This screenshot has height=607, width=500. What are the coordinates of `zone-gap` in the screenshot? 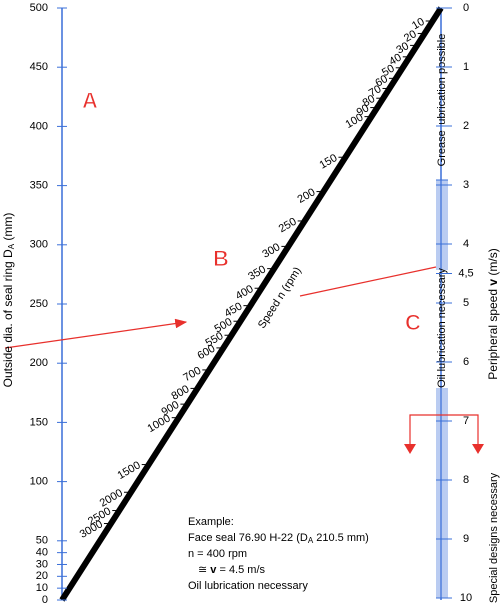 It's located at (442, 329).